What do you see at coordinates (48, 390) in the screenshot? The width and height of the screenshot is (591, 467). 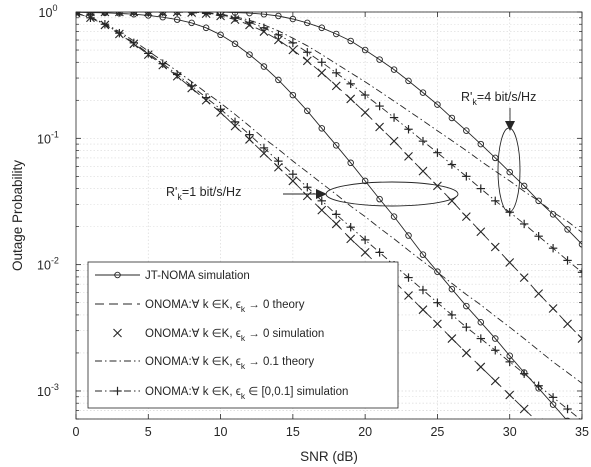 I see `y-tick-label: 10⁻³` at bounding box center [48, 390].